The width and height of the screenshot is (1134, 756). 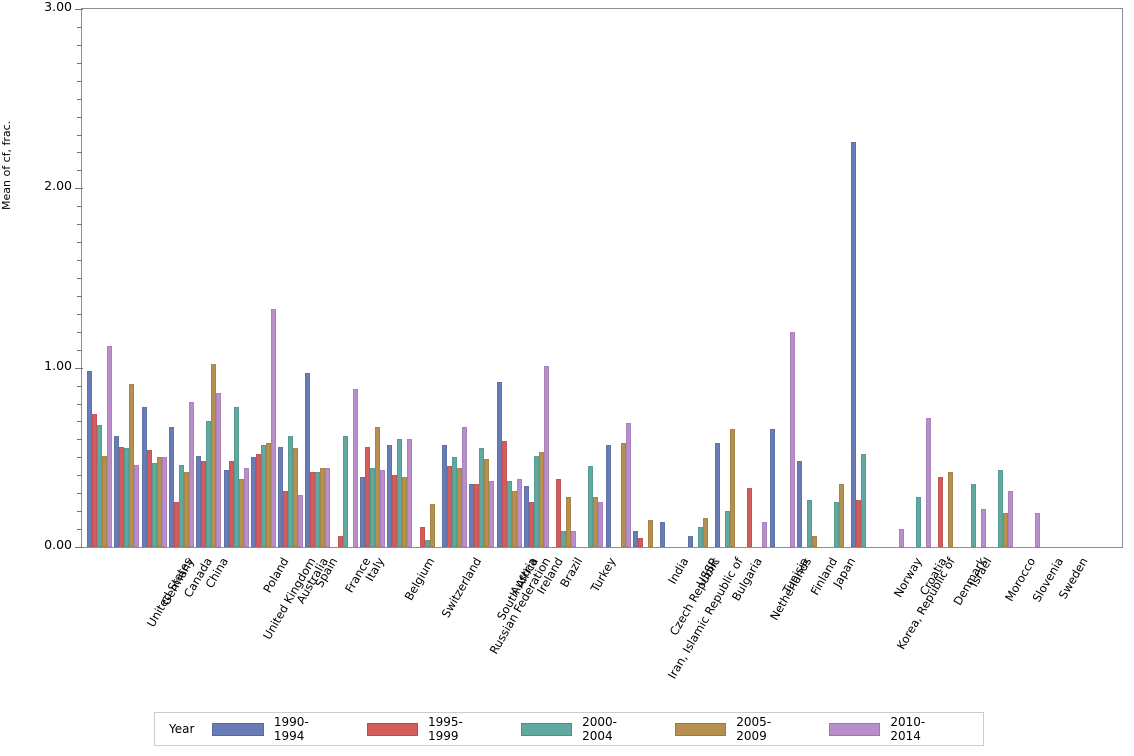 What do you see at coordinates (79, 368) in the screenshot?
I see `y-axis-major-tick` at bounding box center [79, 368].